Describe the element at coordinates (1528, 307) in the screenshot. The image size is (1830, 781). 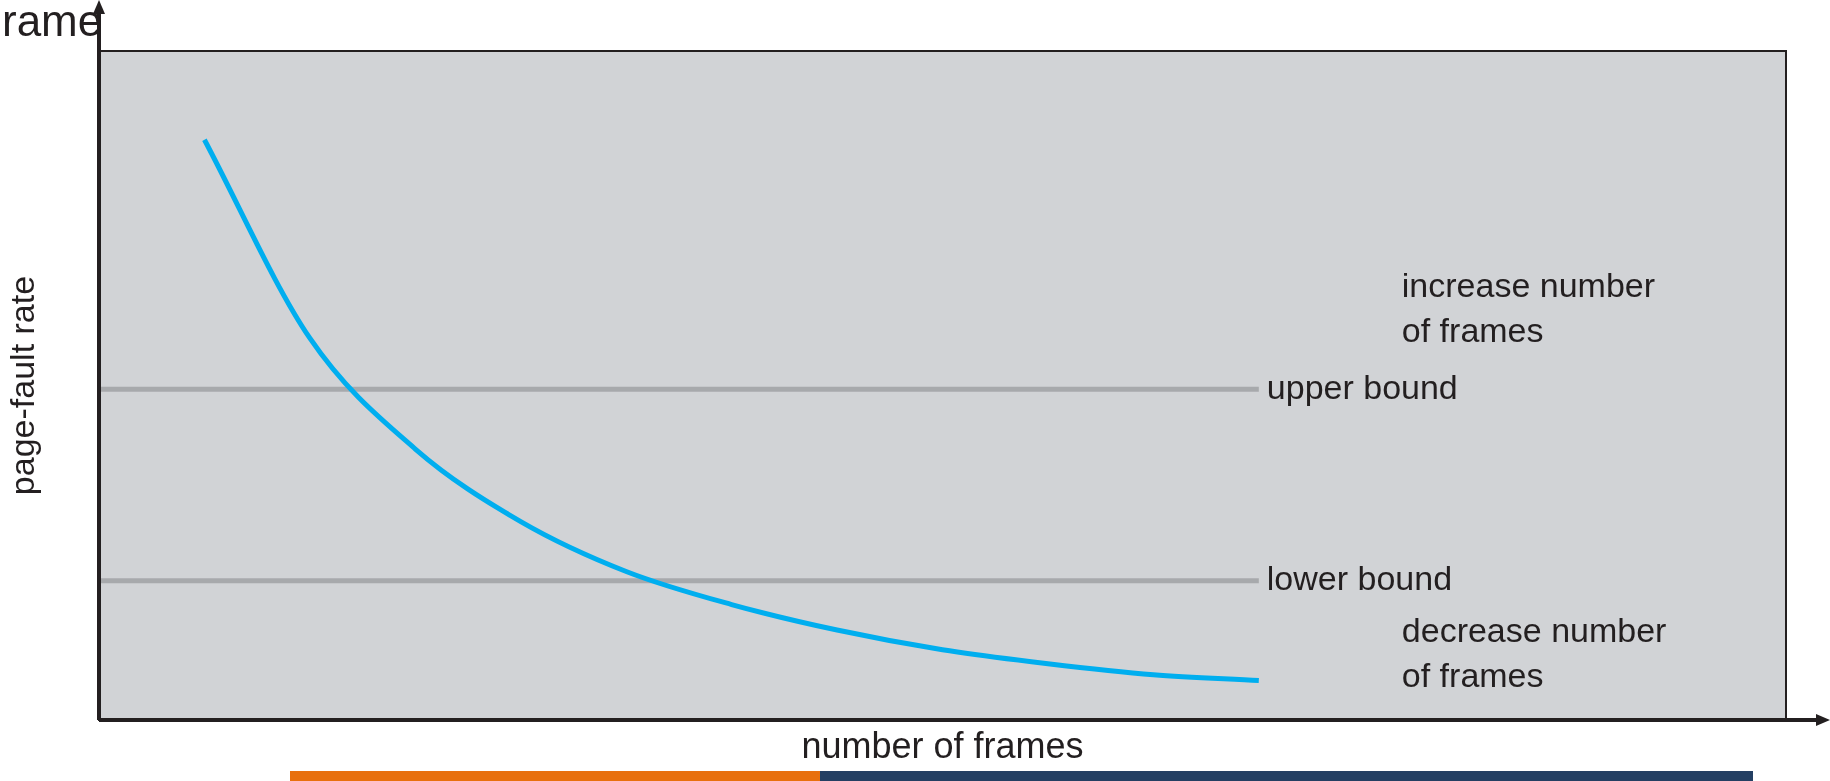
I see `annotation: increase number of frames` at that location.